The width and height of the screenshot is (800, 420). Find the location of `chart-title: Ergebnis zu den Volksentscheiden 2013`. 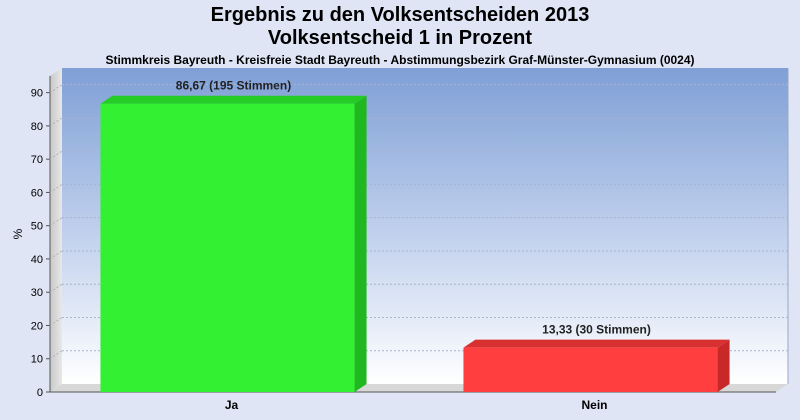

chart-title: Ergebnis zu den Volksentscheiden 2013 is located at coordinates (400, 15).